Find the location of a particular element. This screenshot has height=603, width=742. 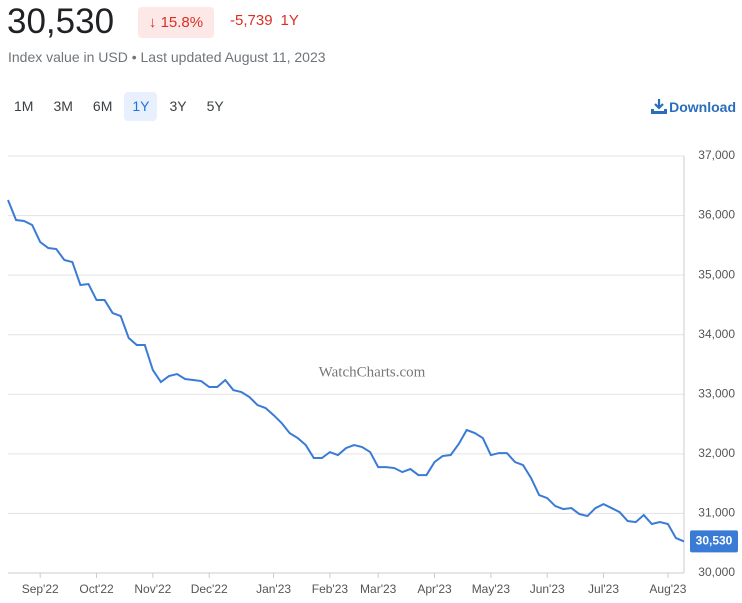

y-tick-label: 36,000 is located at coordinates (716, 215).